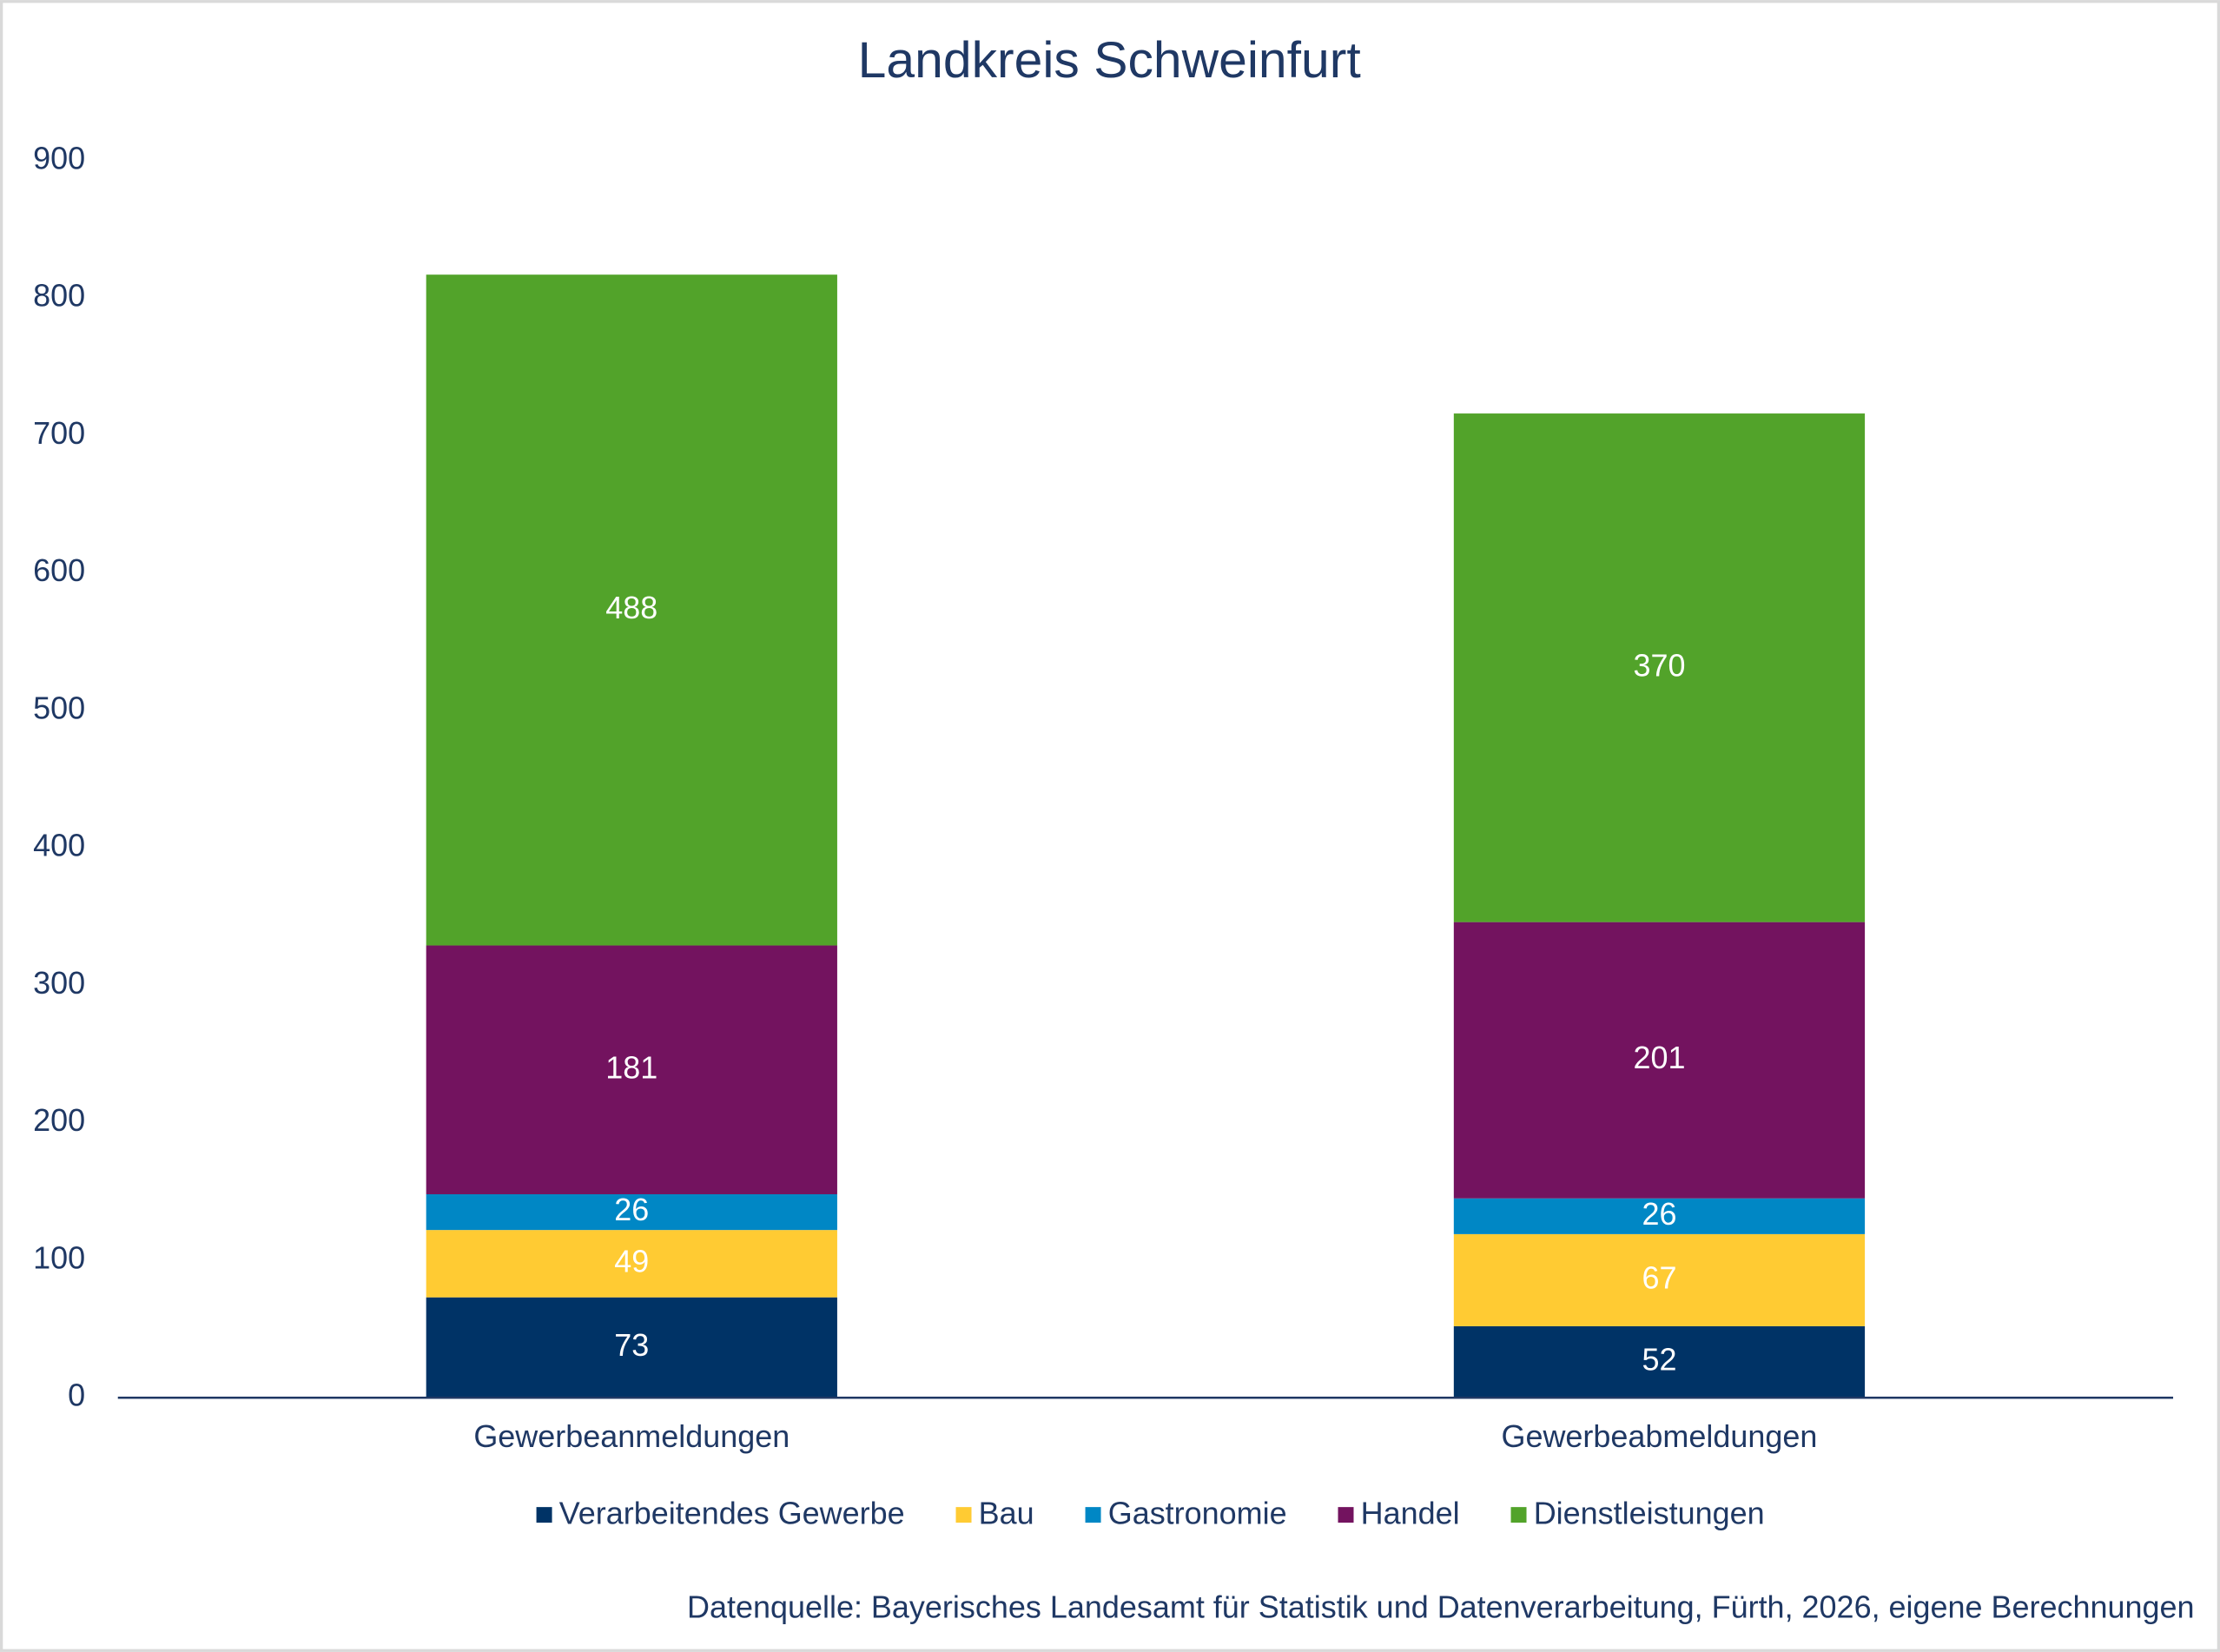 The width and height of the screenshot is (2220, 1652). What do you see at coordinates (59, 1257) in the screenshot?
I see `y-tick-label: 100` at bounding box center [59, 1257].